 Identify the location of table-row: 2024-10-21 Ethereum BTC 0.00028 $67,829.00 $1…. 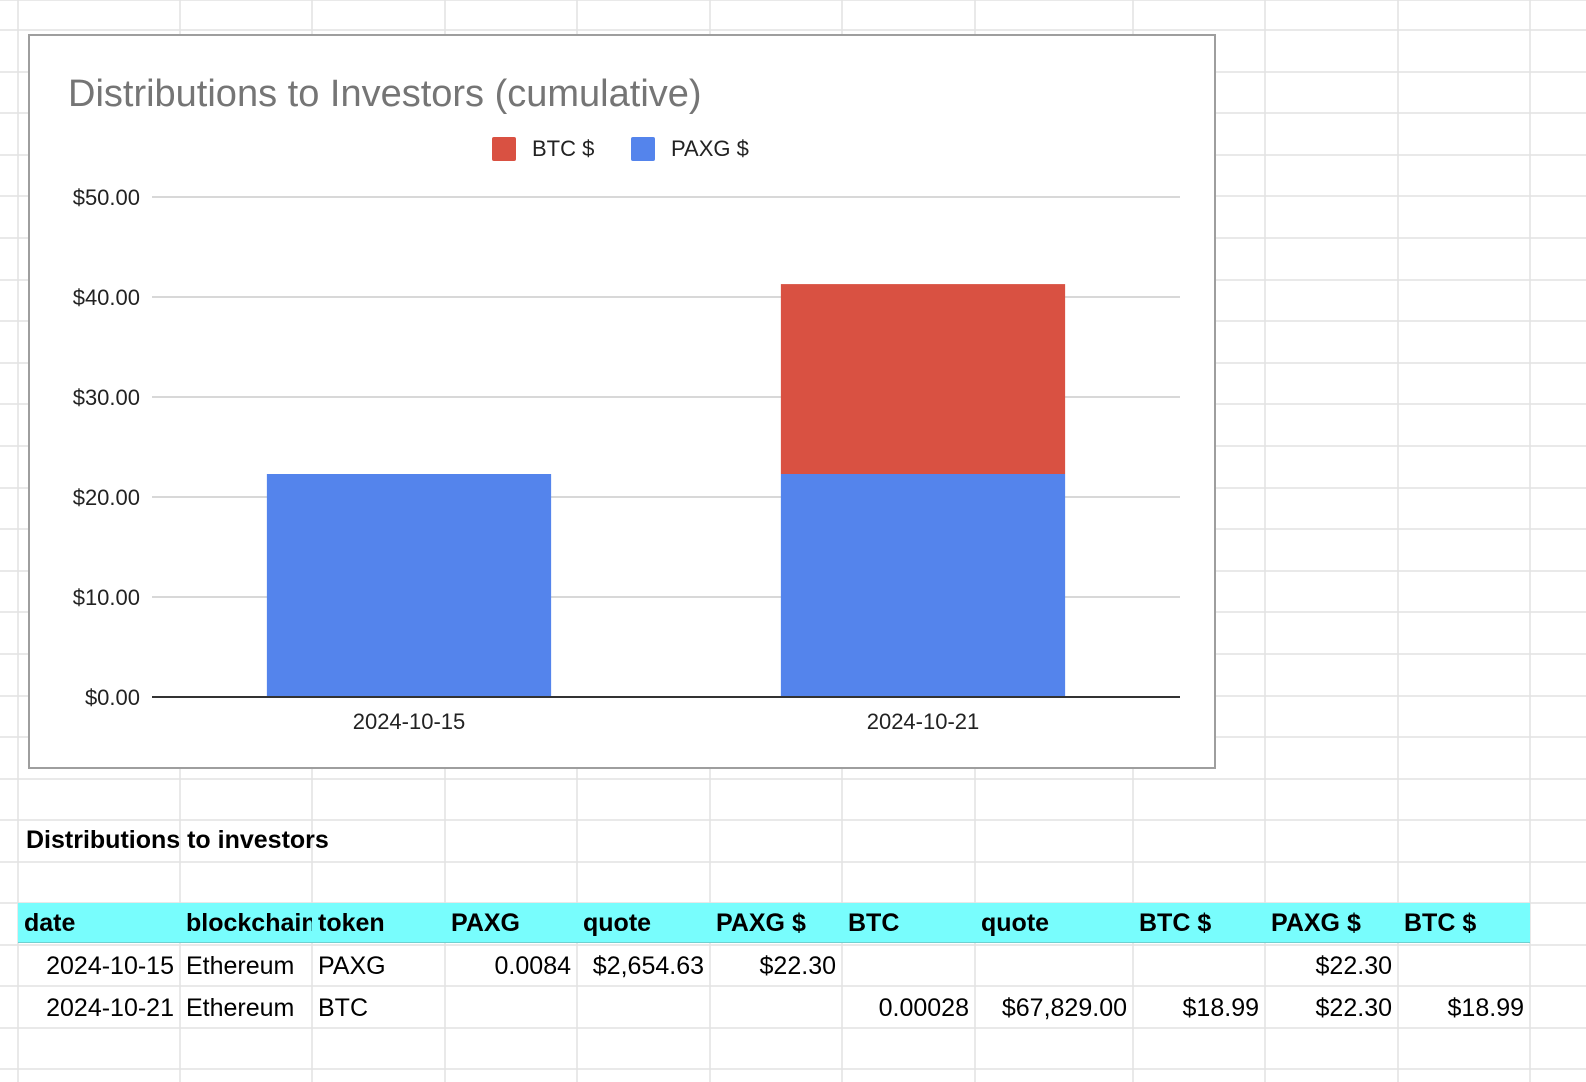
(774, 1008).